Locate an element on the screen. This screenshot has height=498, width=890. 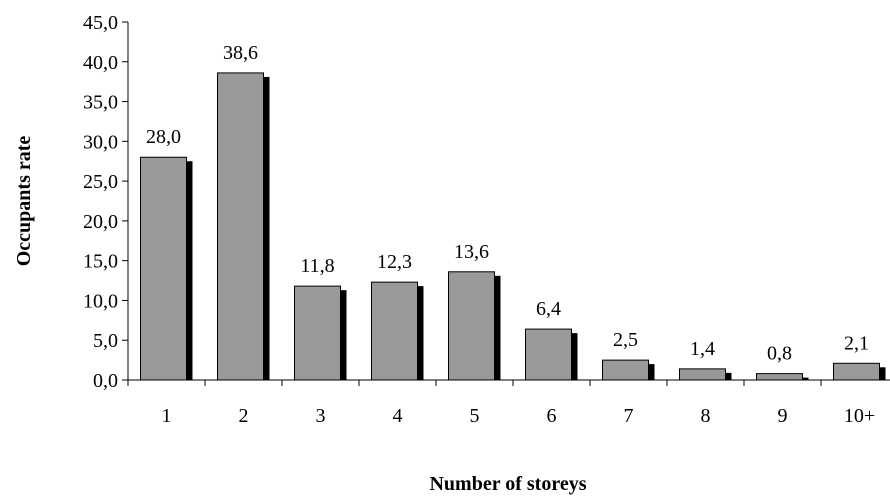
y-tick-label: 10,0 is located at coordinates (100, 301).